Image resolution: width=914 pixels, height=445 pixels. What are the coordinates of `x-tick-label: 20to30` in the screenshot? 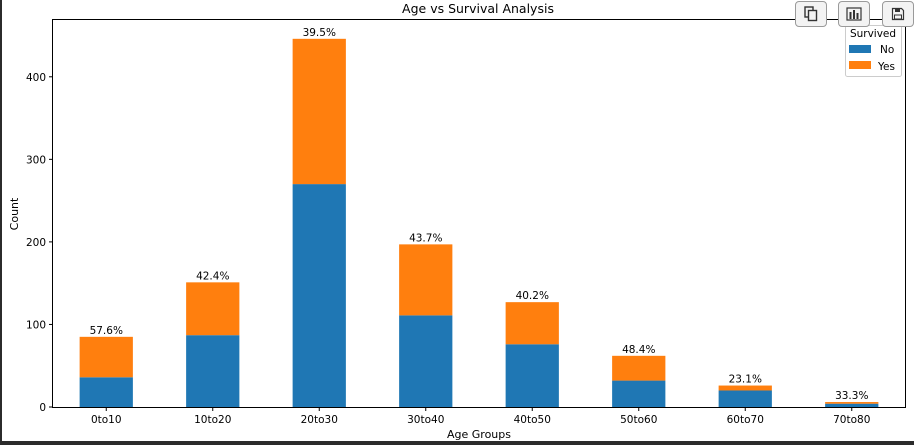 It's located at (319, 420).